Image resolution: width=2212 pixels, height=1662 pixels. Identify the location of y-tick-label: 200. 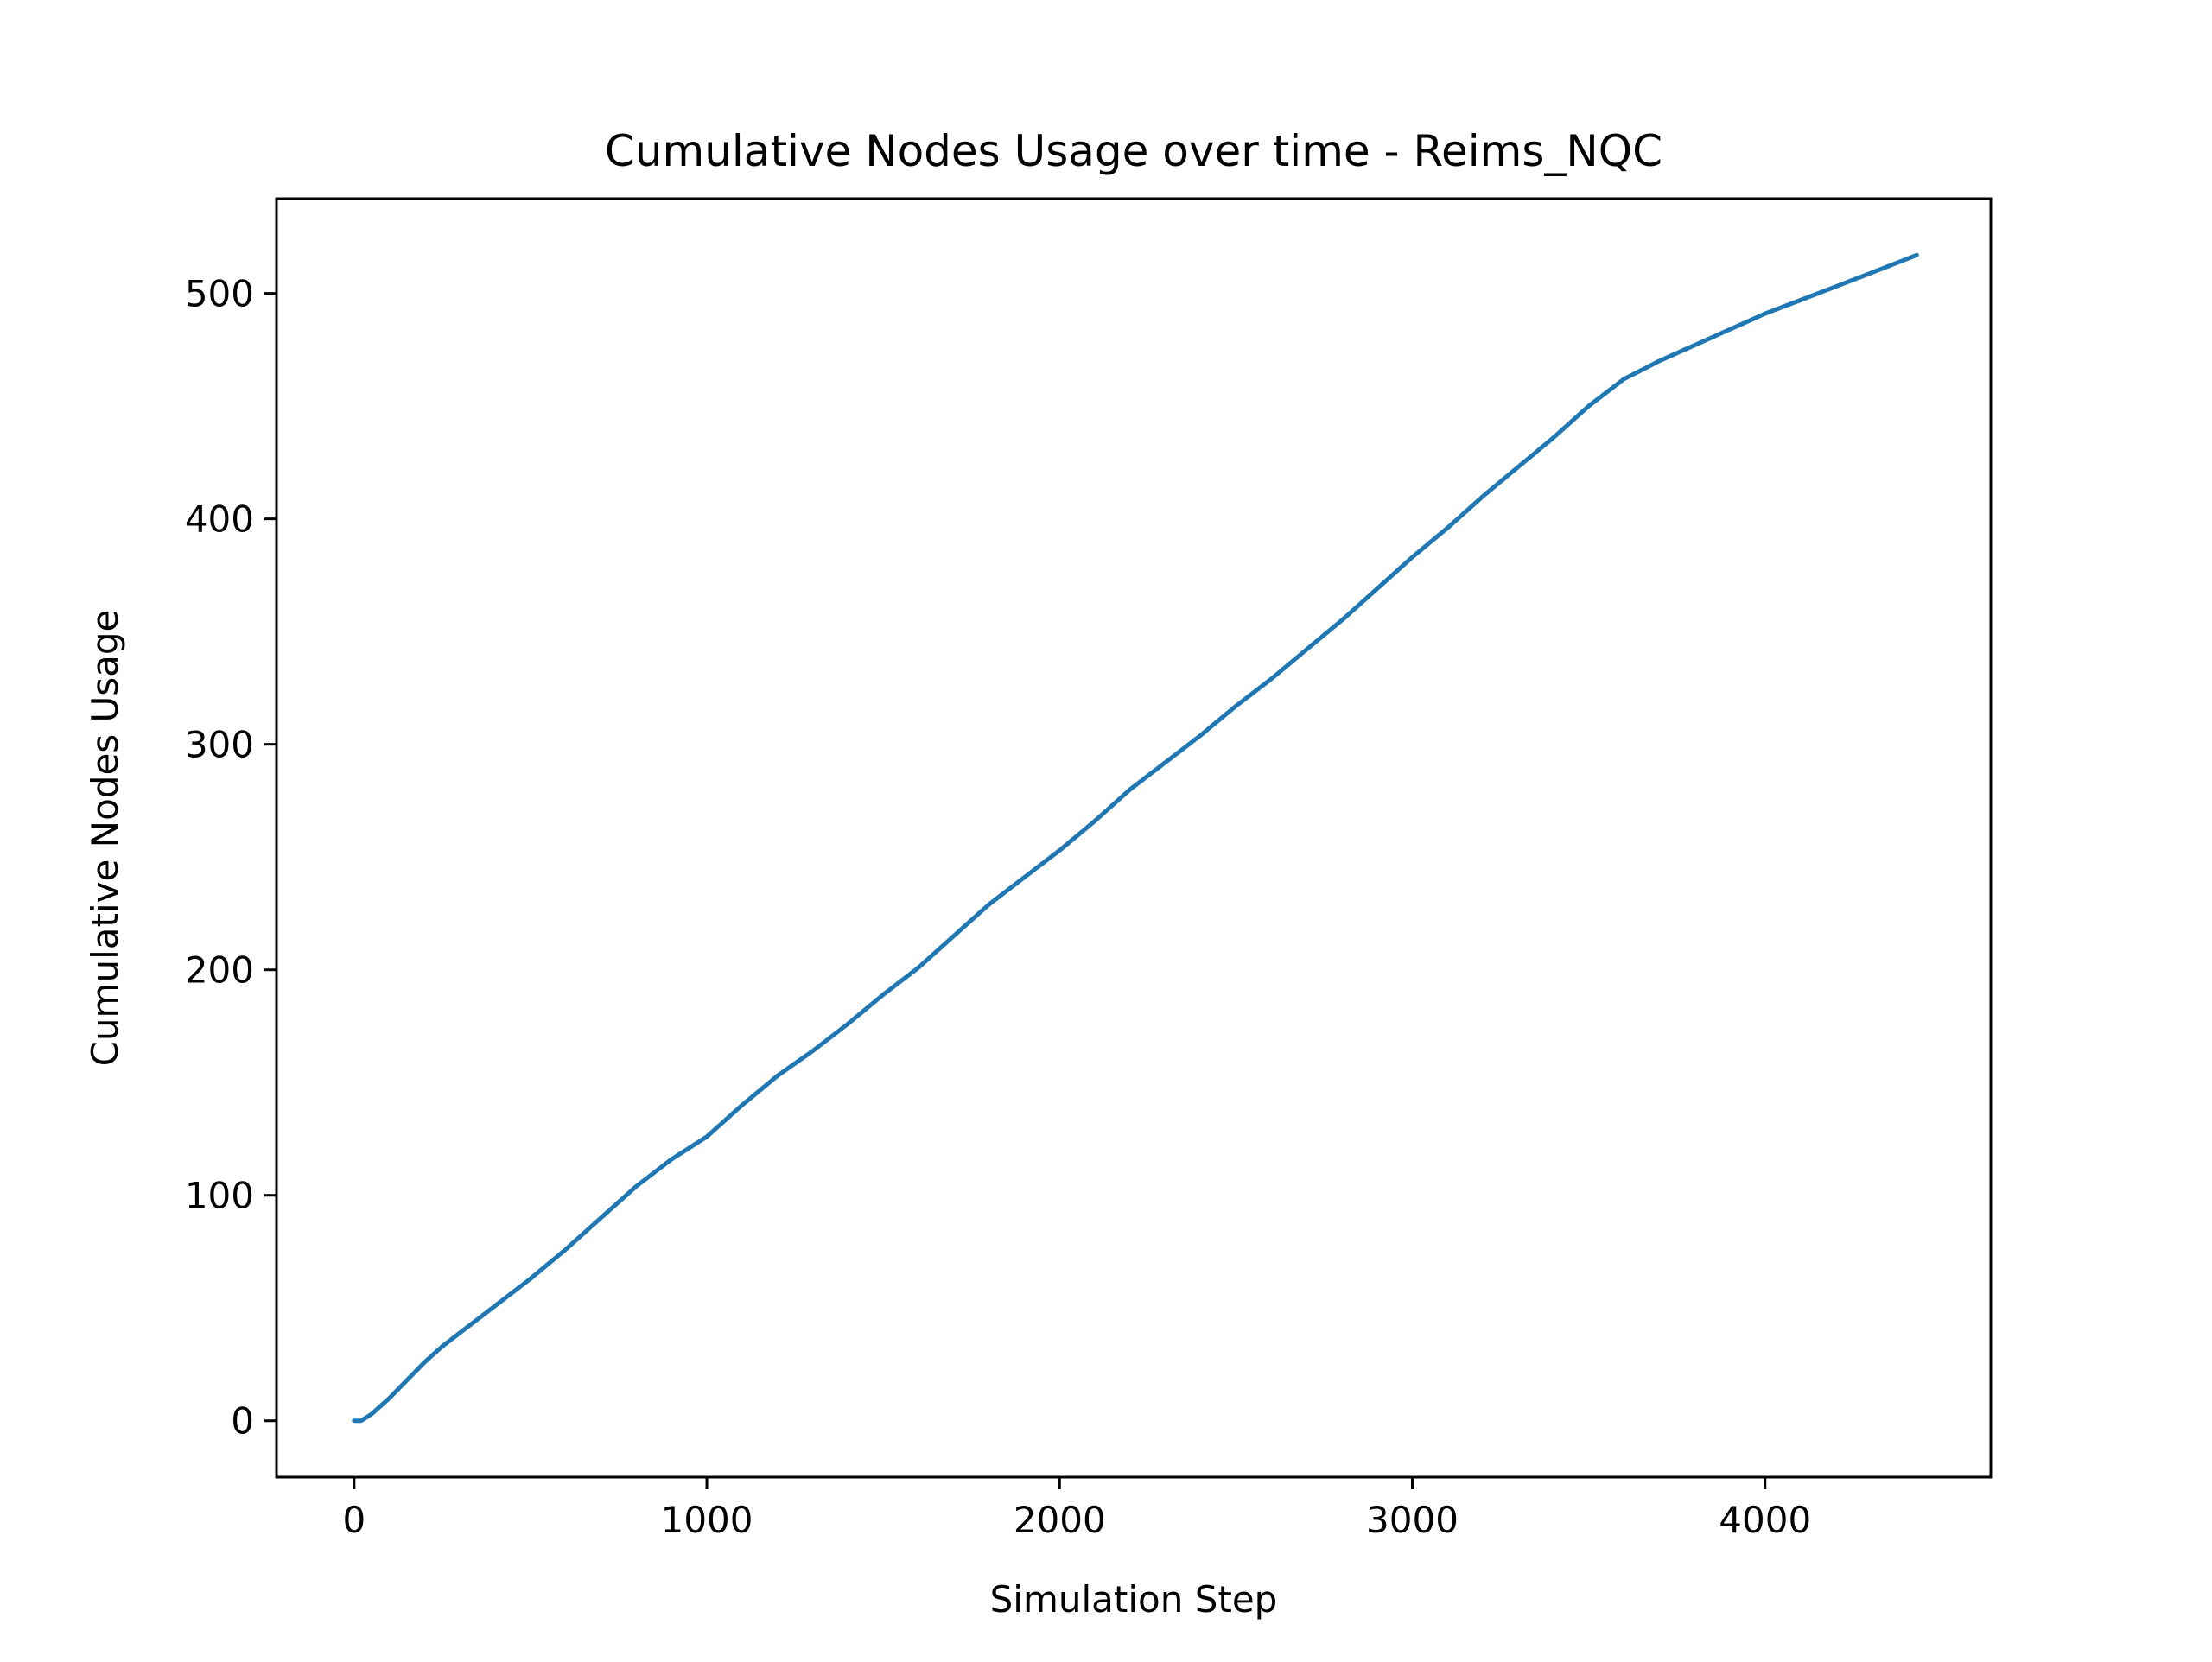
(219, 970).